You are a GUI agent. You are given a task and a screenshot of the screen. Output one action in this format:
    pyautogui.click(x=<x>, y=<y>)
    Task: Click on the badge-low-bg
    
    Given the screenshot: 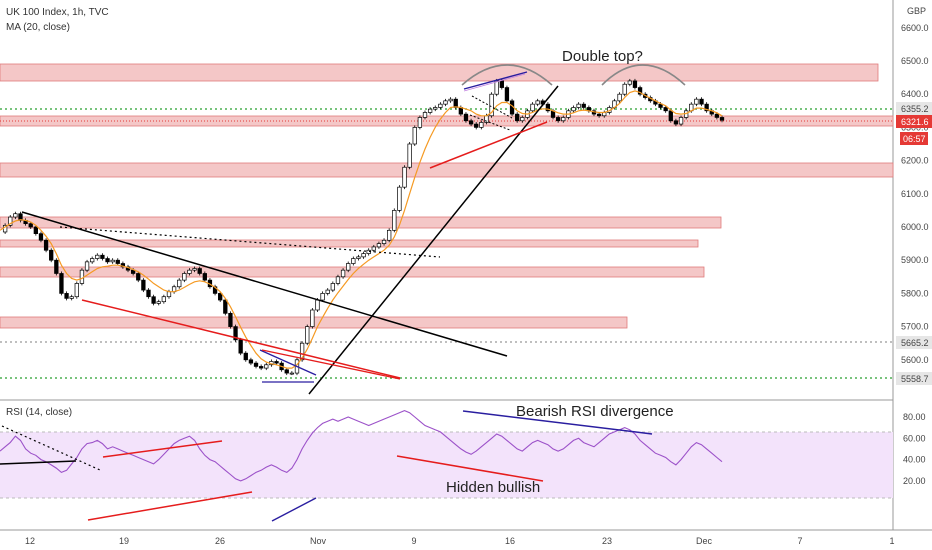 What is the action you would take?
    pyautogui.click(x=914, y=378)
    